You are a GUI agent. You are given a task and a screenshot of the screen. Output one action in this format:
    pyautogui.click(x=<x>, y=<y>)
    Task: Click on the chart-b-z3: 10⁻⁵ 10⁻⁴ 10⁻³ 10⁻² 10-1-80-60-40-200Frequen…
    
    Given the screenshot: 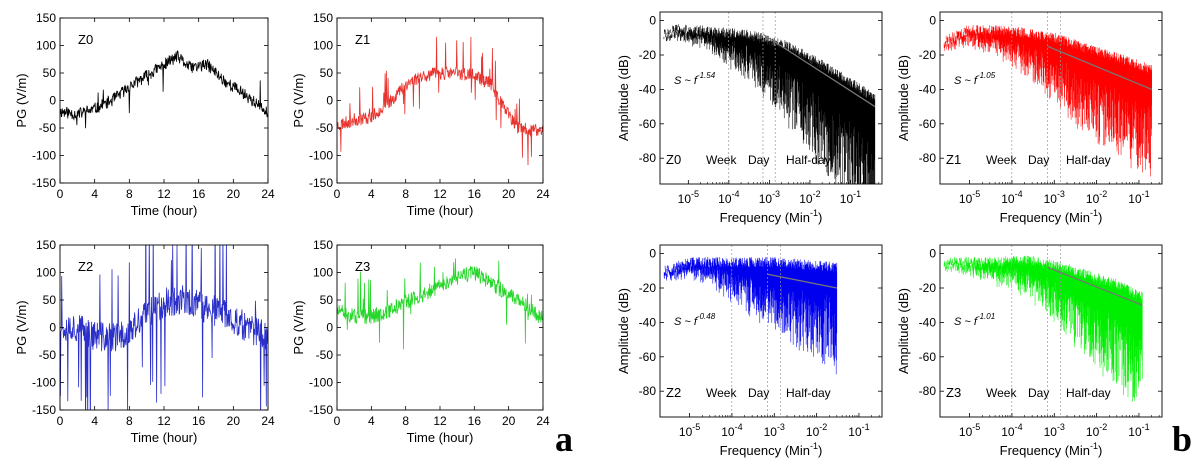 What is the action you would take?
    pyautogui.click(x=1029, y=351)
    